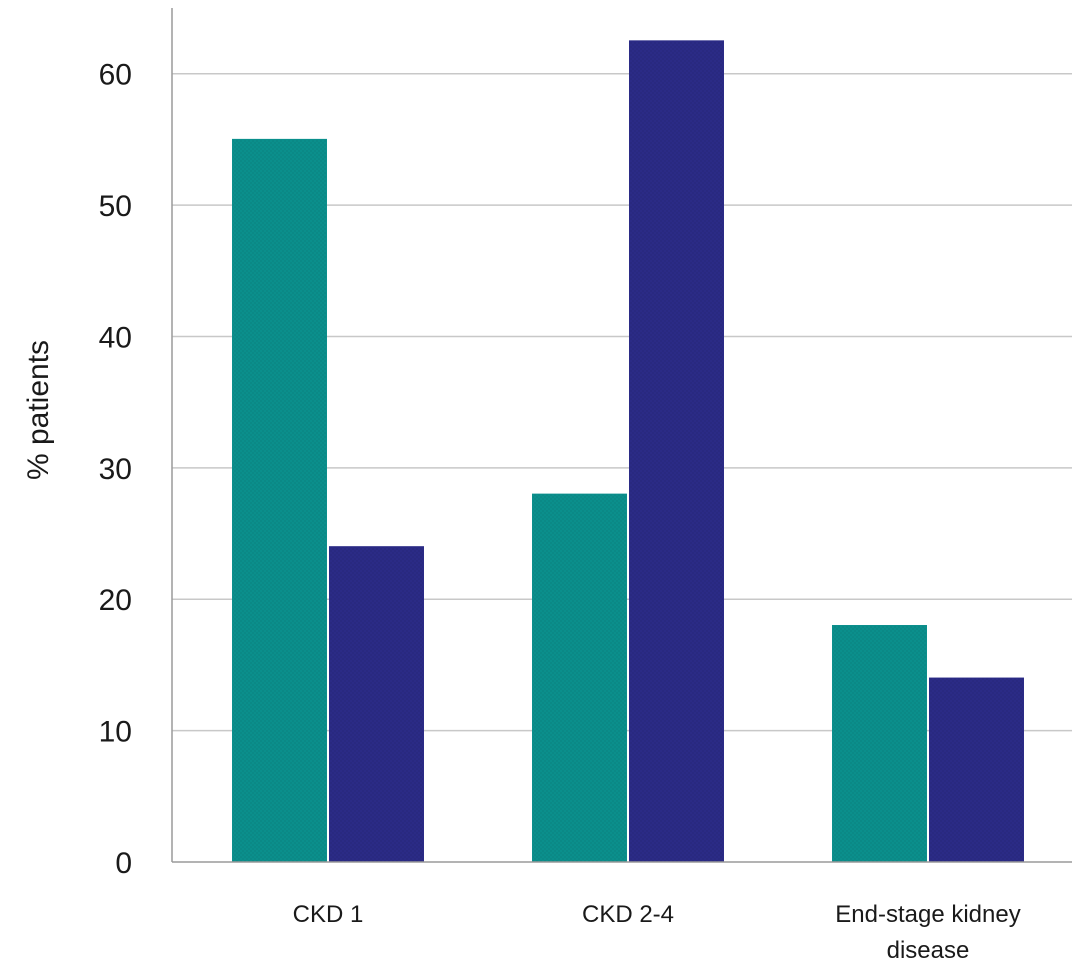 The width and height of the screenshot is (1072, 974). I want to click on y-tick-label: 10, so click(115, 732).